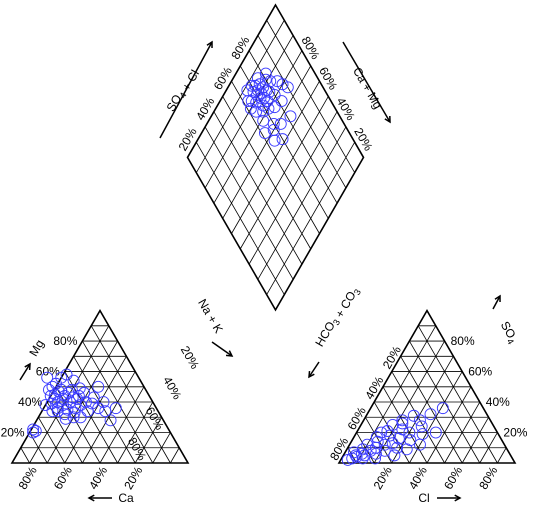  I want to click on anion-left-axis-label-text: HCO3 + CO3, so click(337, 317).